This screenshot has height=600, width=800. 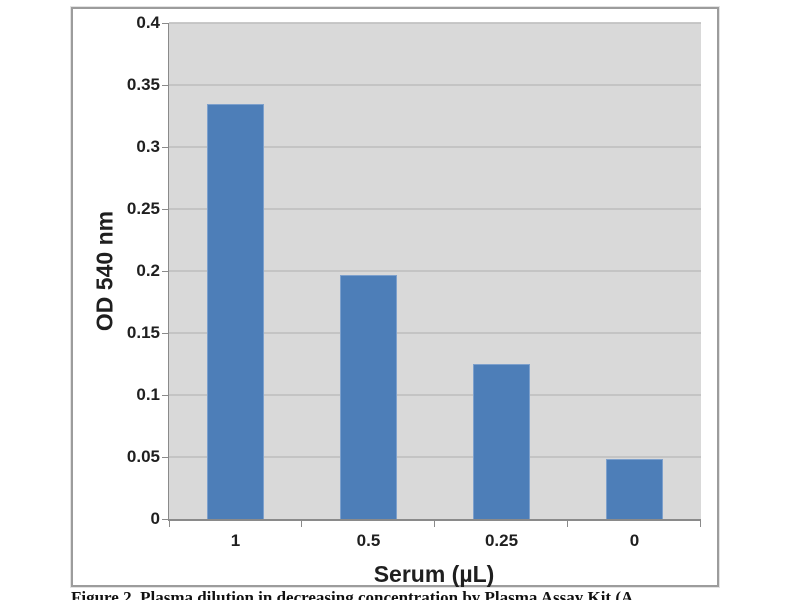 I want to click on y-tick-label: 0.25, so click(x=143, y=208).